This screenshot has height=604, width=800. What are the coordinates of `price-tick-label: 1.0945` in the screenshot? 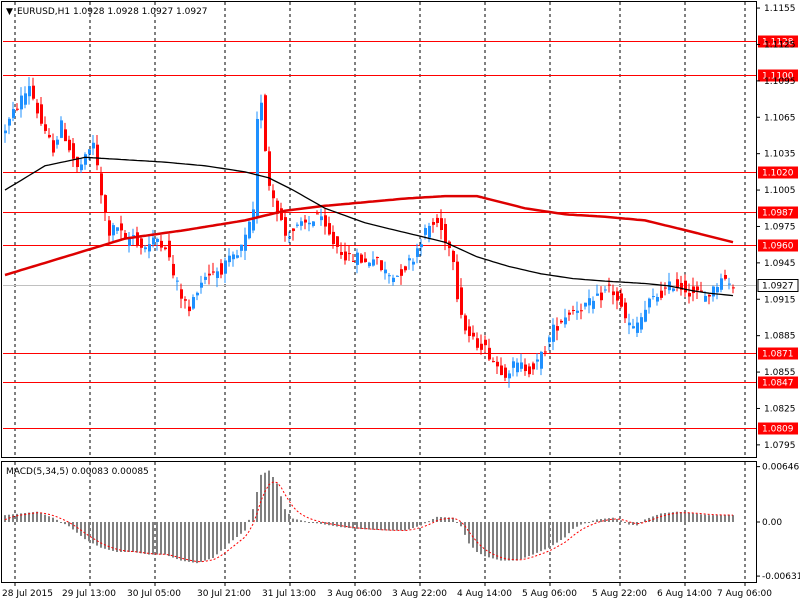 It's located at (780, 264).